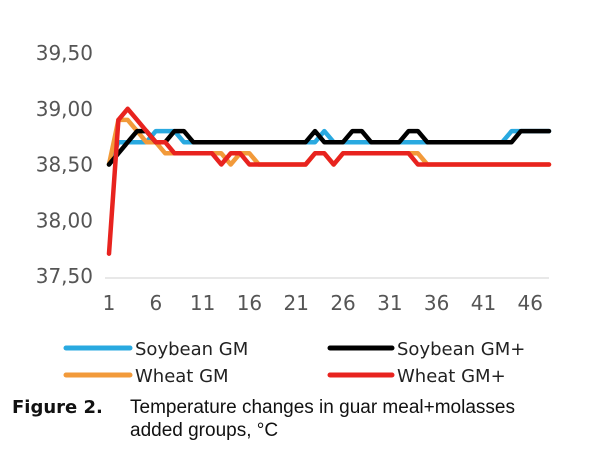  What do you see at coordinates (191, 349) in the screenshot?
I see `legend-label: Soybean GM` at bounding box center [191, 349].